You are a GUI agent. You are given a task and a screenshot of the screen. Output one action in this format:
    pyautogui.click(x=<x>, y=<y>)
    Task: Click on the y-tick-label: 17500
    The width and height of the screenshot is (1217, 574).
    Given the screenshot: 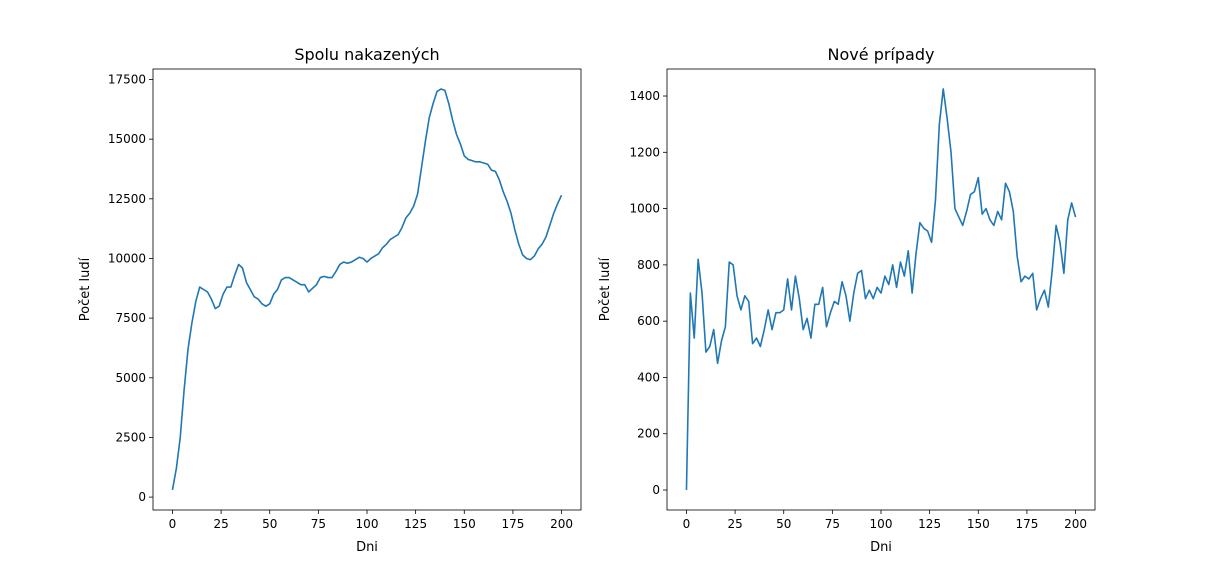 What is the action you would take?
    pyautogui.click(x=127, y=80)
    